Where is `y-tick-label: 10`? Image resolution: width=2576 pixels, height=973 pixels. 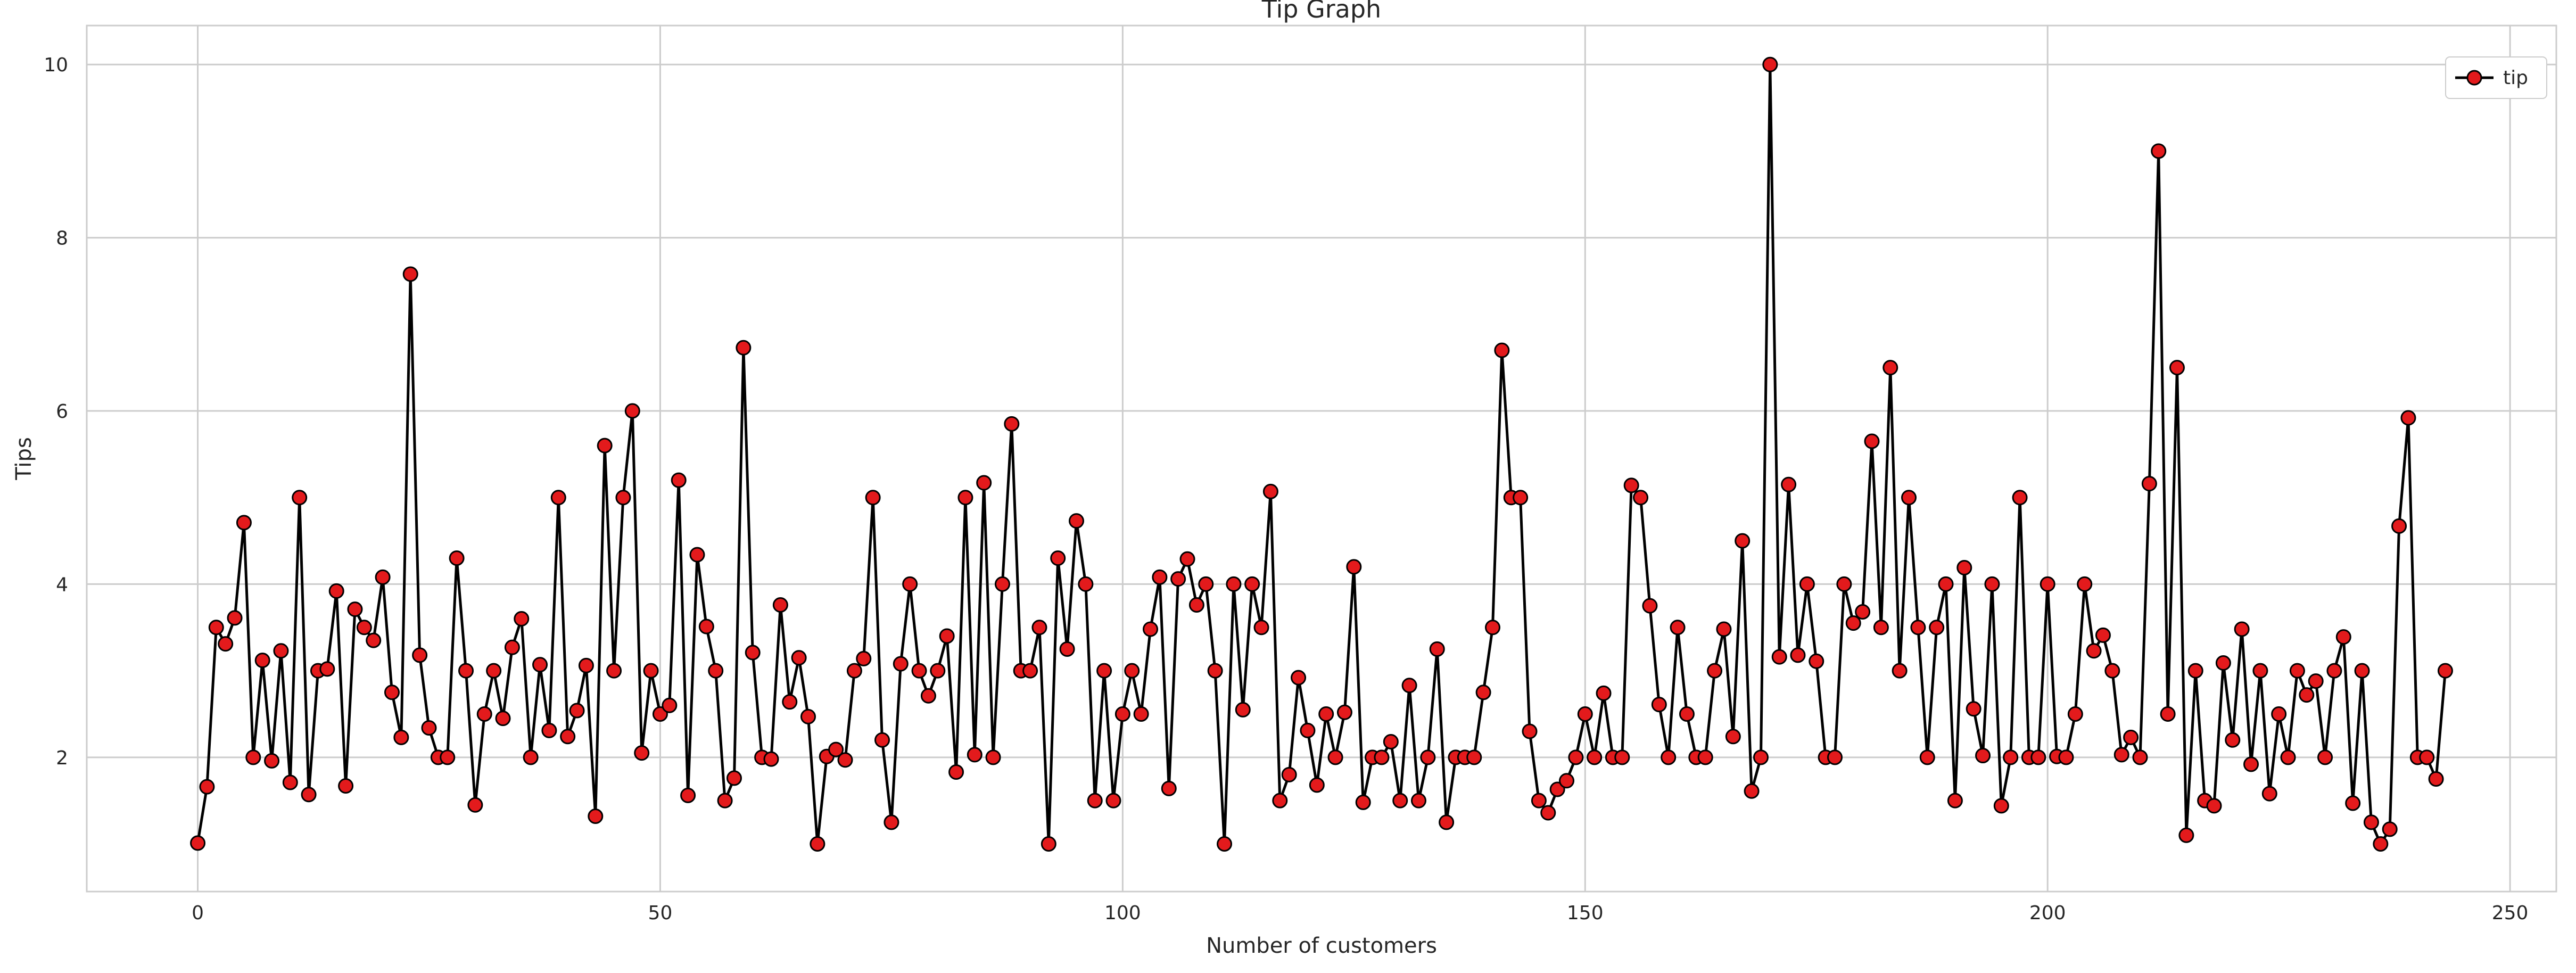
y-tick-label: 10 is located at coordinates (56, 65).